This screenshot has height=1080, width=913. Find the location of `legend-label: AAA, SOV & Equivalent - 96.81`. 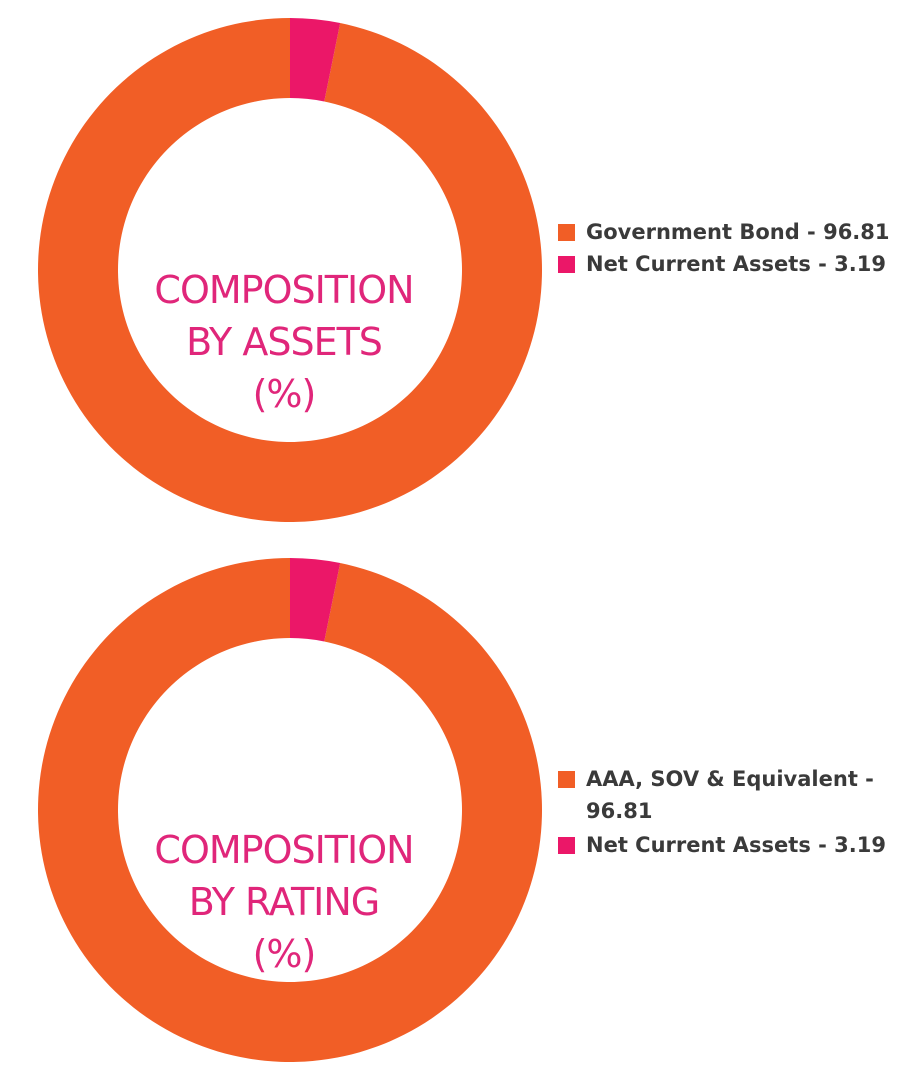

legend-label: AAA, SOV & Equivalent - 96.81 is located at coordinates (730, 795).